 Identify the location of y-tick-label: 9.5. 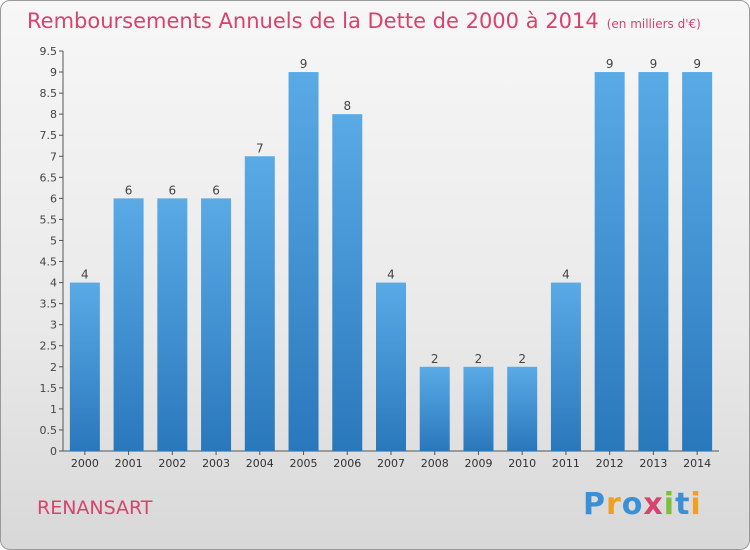
(49, 51).